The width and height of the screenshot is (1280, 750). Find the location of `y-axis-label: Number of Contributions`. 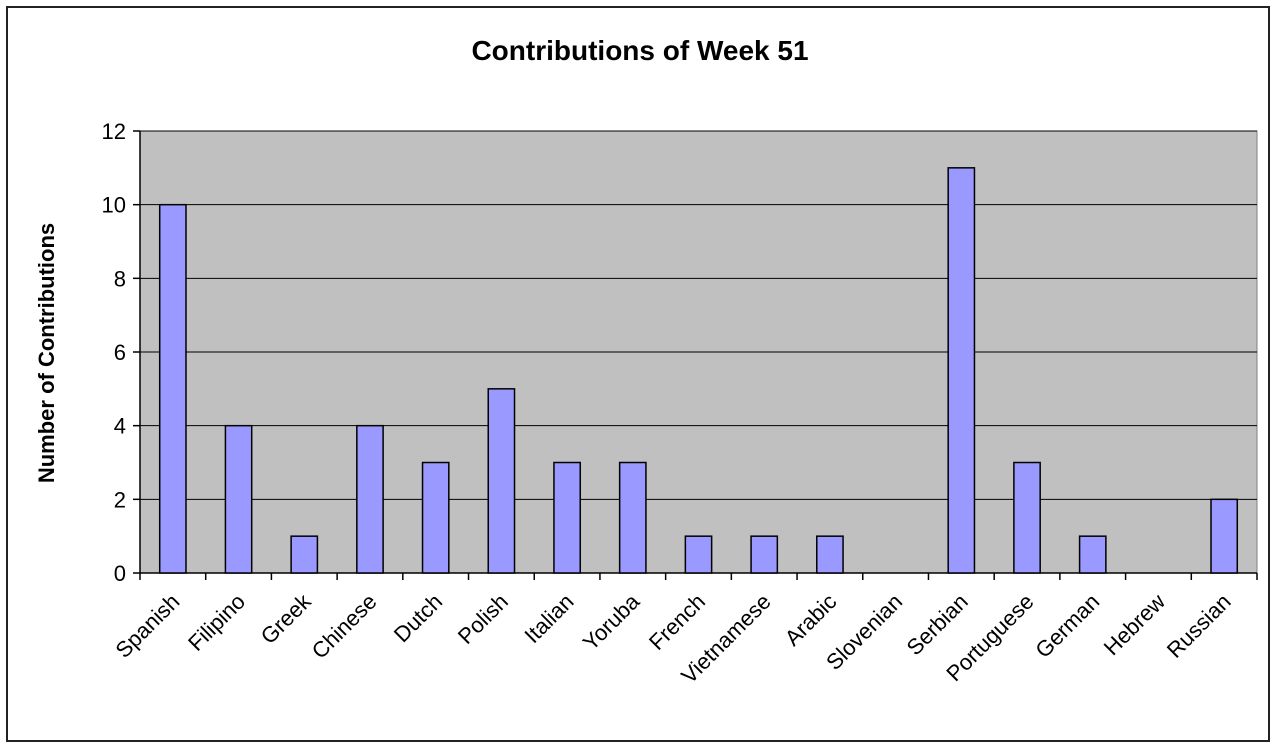

y-axis-label: Number of Contributions is located at coordinates (46, 353).